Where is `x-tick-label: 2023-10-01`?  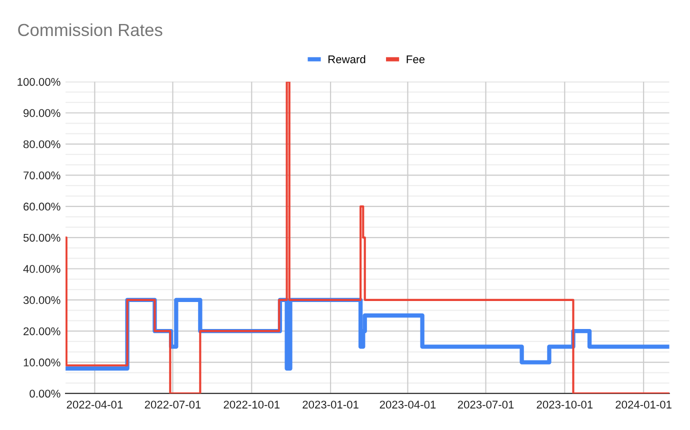
x-tick-label: 2023-10-01 is located at coordinates (564, 404).